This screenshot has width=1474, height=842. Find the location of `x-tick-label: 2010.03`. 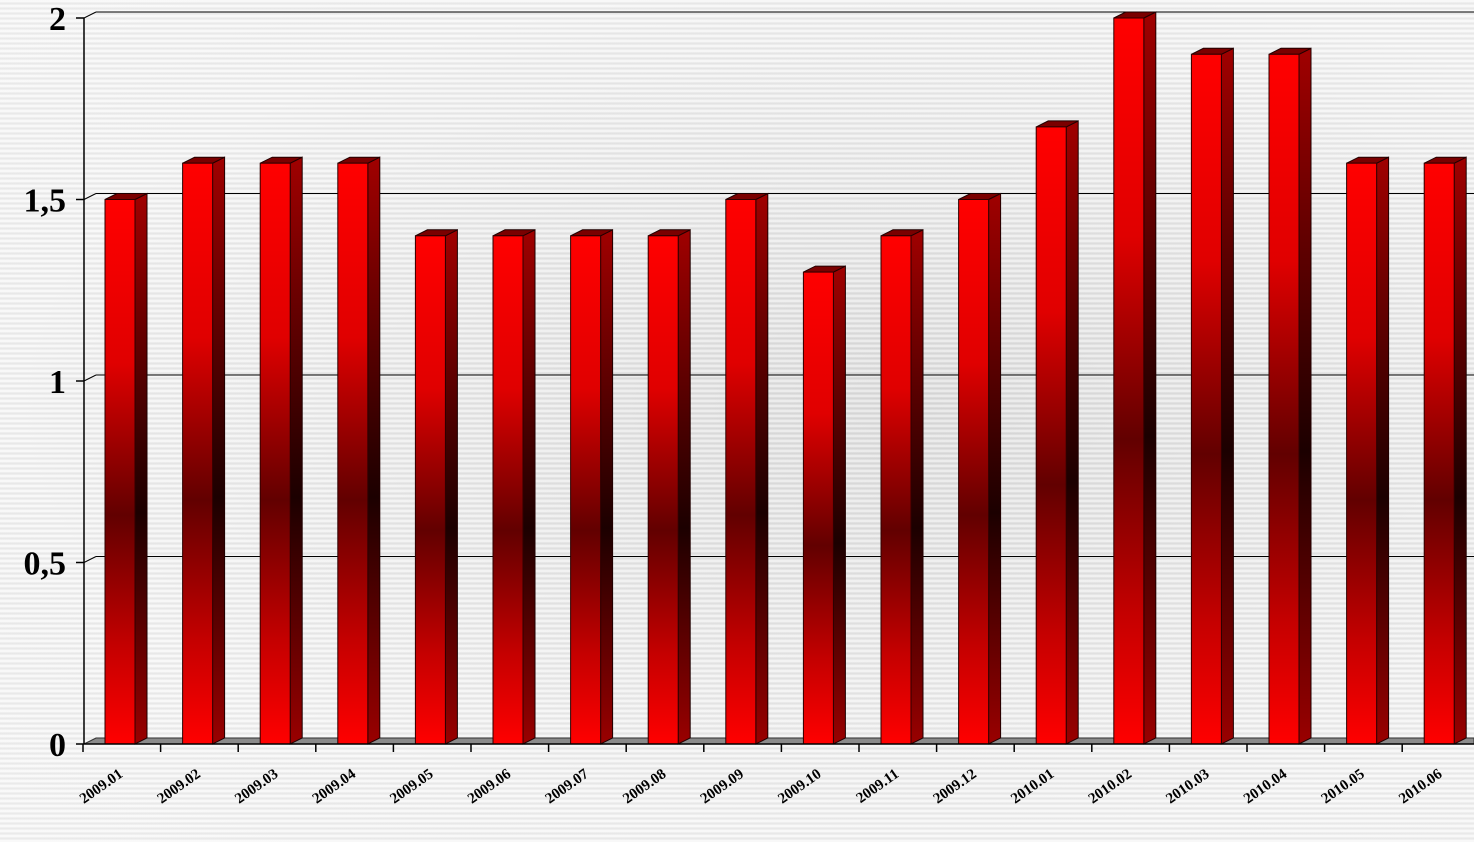

x-tick-label: 2010.03 is located at coordinates (1187, 786).